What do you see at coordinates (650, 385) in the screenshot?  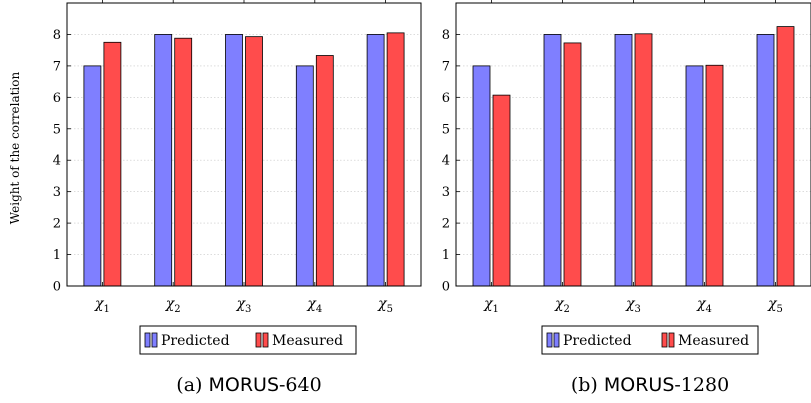 I see `caption-b: (b) MORUS-1280` at bounding box center [650, 385].